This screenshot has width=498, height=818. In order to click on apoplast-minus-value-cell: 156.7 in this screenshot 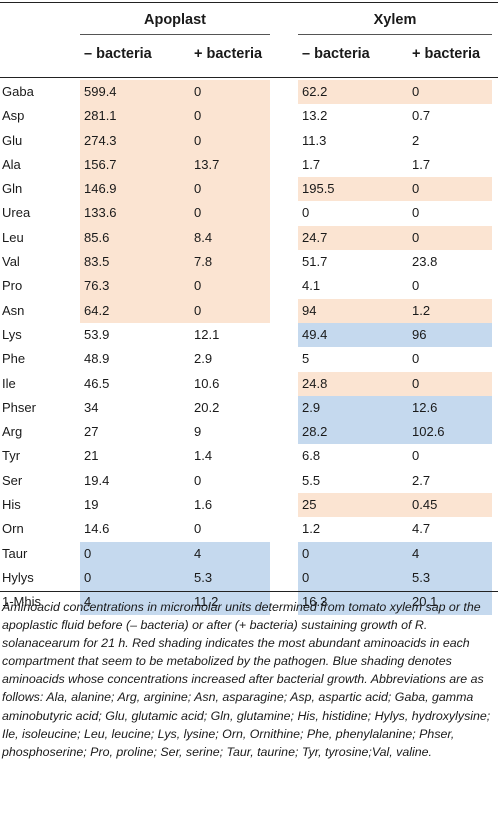, I will do `click(134, 165)`.